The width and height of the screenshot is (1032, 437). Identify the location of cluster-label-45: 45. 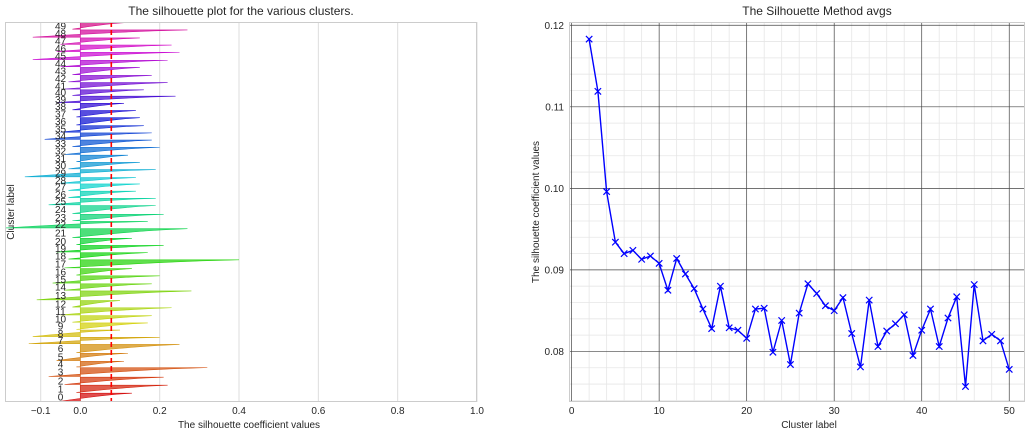
(61, 56).